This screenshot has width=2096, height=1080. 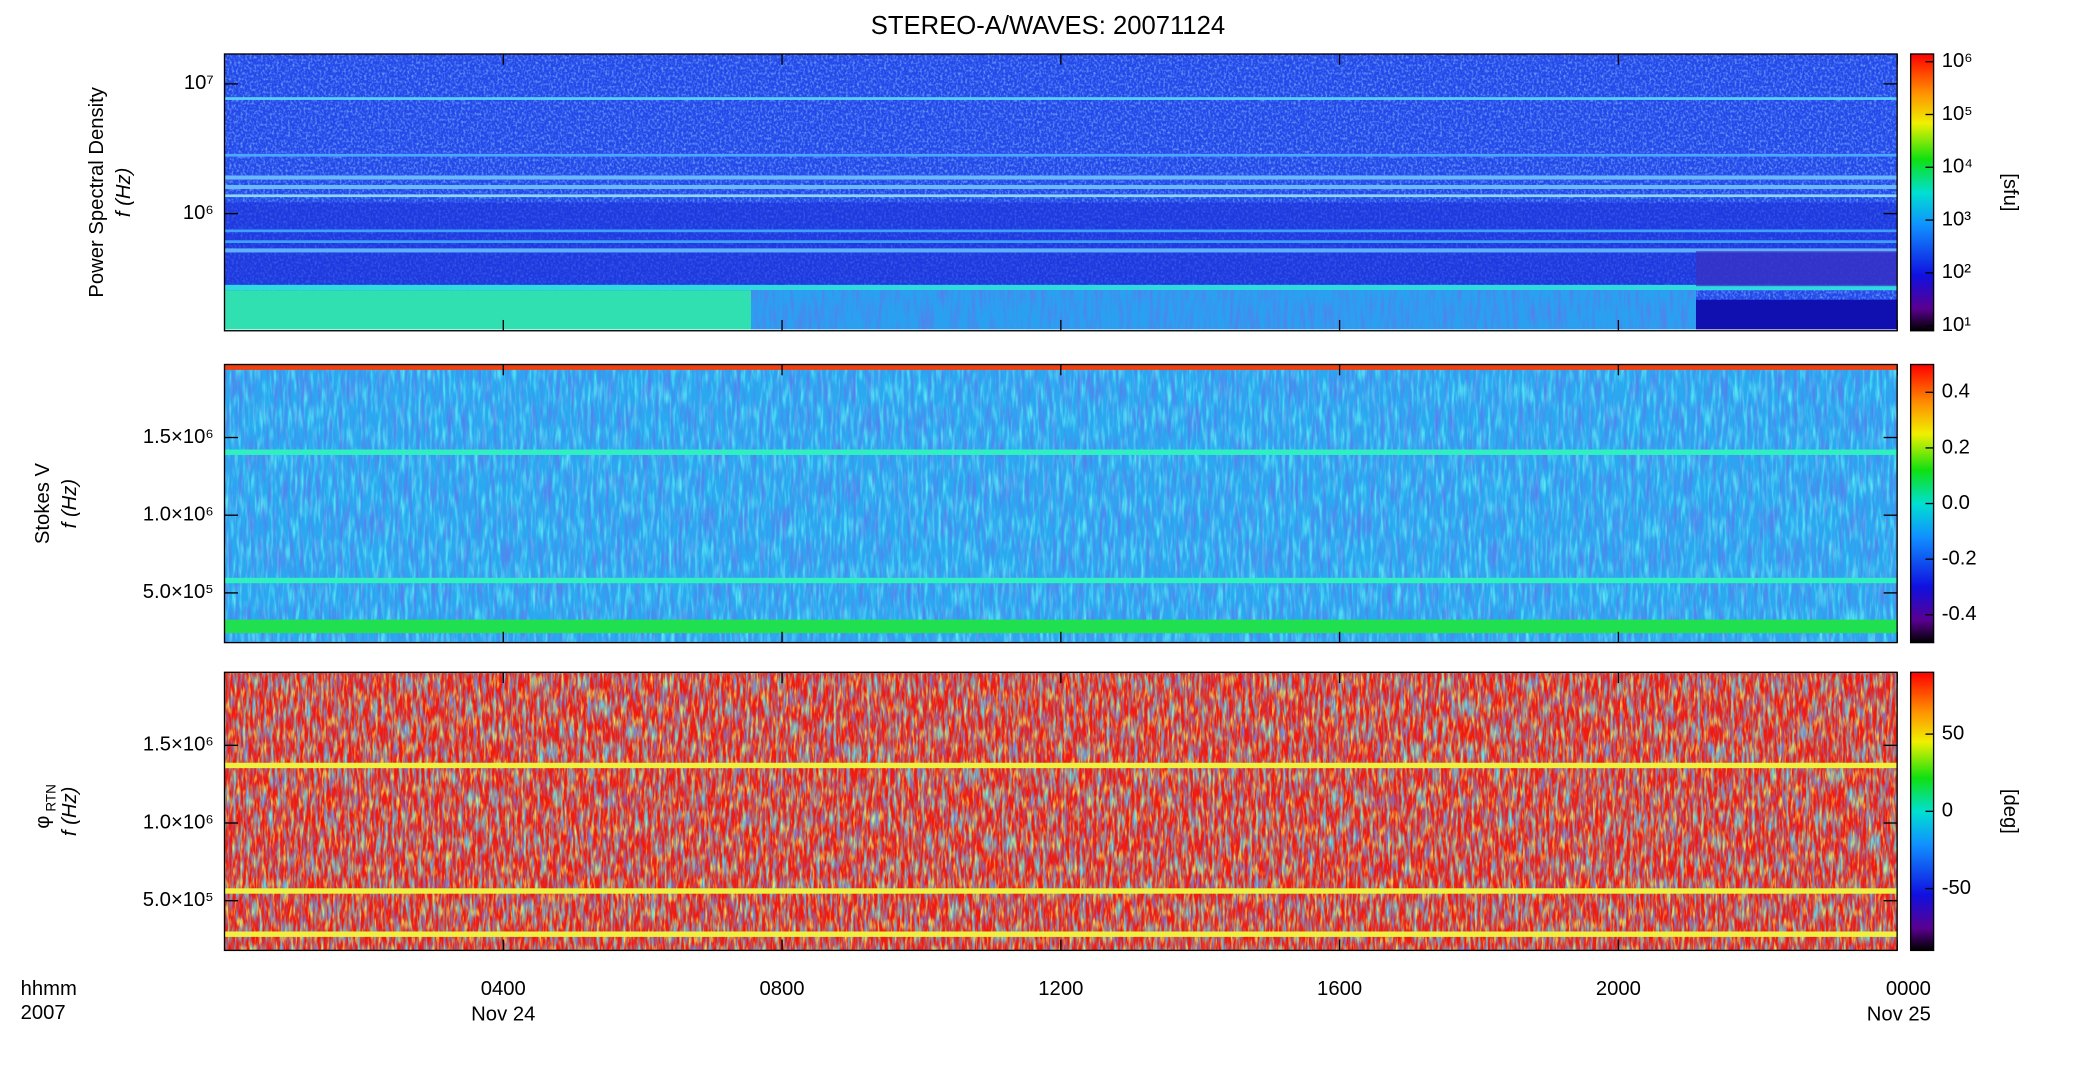 I want to click on y-tick-label: 10⁶, so click(x=198, y=213).